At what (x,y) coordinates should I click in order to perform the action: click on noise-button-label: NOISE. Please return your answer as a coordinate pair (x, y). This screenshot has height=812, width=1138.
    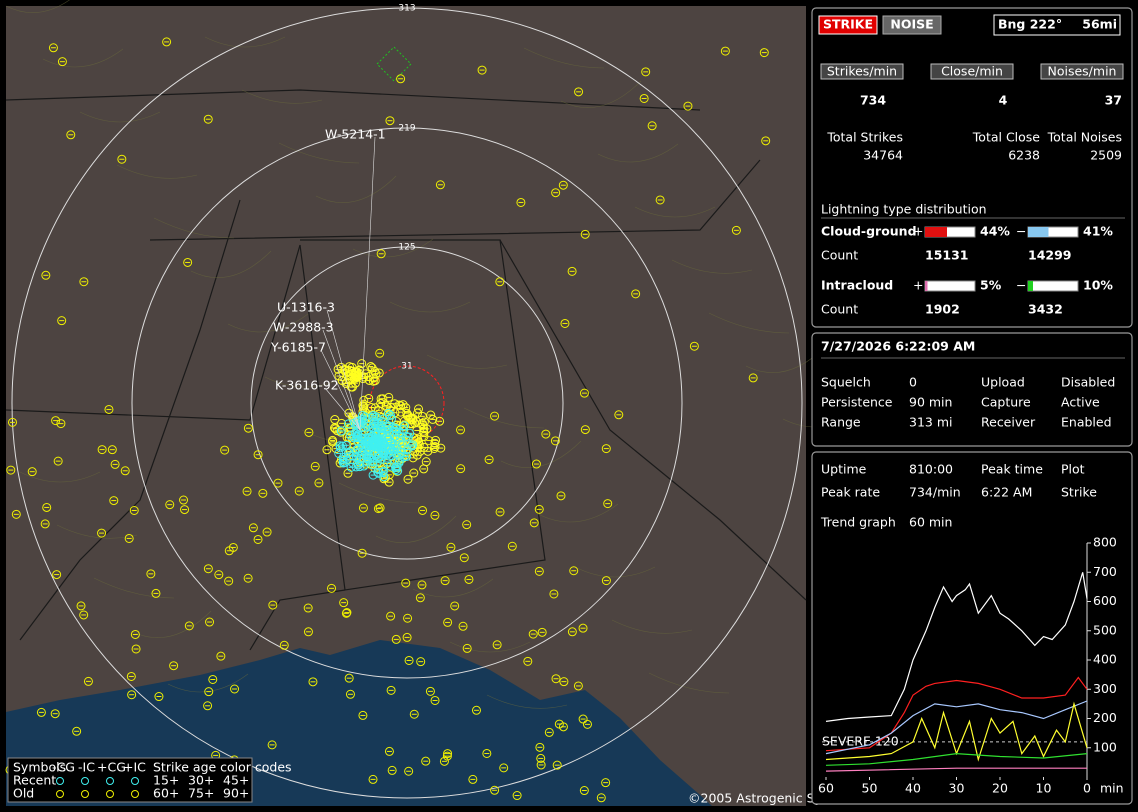
    Looking at the image, I should click on (911, 24).